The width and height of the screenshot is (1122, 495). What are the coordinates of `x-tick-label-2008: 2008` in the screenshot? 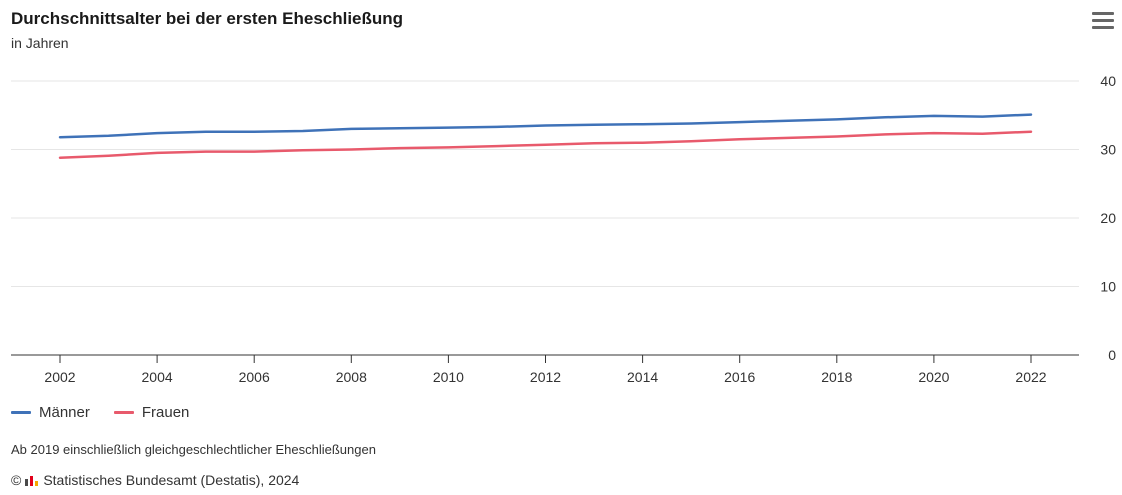 It's located at (351, 377).